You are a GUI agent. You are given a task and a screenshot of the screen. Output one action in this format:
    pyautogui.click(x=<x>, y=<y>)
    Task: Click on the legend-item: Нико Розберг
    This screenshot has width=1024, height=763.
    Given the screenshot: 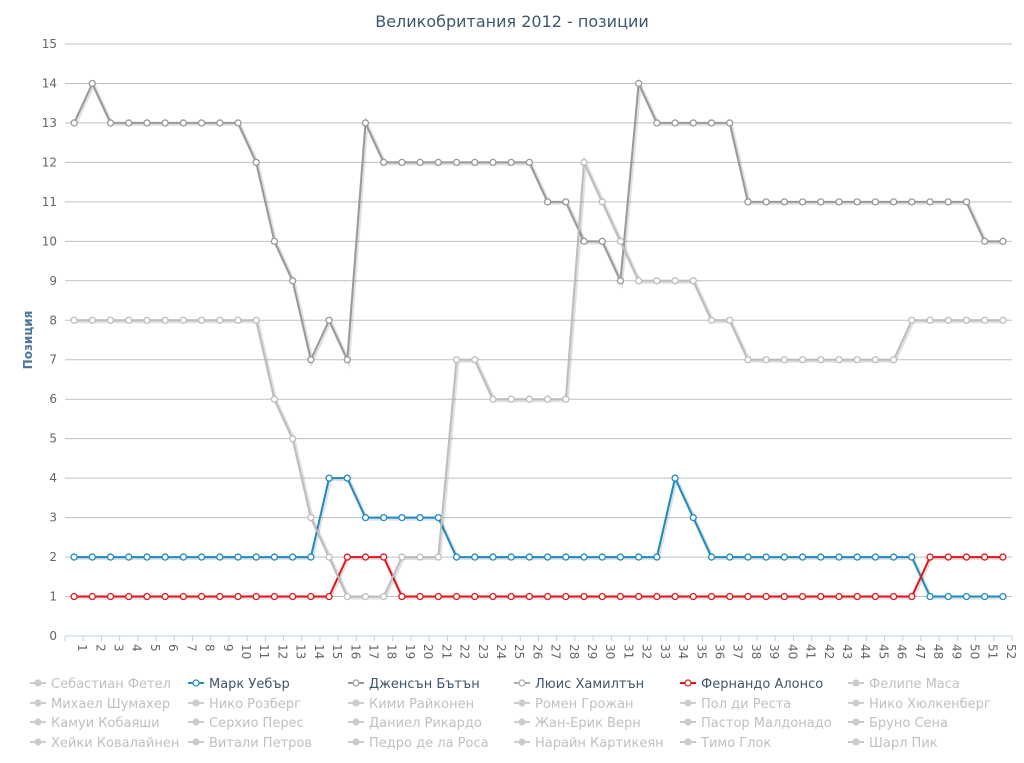 What is the action you would take?
    pyautogui.click(x=244, y=704)
    